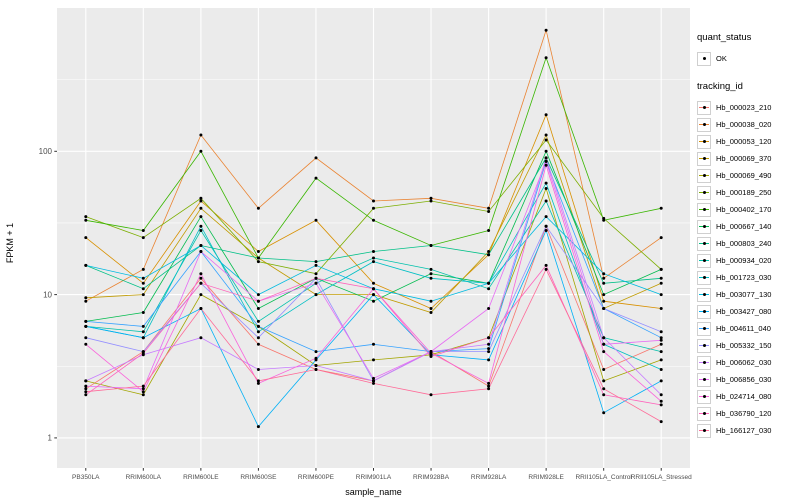 The width and height of the screenshot is (800, 500). What do you see at coordinates (144, 477) in the screenshot?
I see `x-tick-label: RRIM600LA` at bounding box center [144, 477].